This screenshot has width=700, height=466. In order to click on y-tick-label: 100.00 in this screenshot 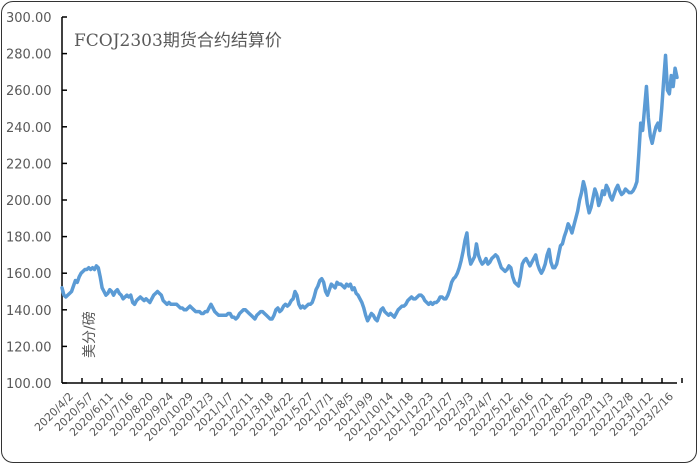, I will do `click(29, 384)`.